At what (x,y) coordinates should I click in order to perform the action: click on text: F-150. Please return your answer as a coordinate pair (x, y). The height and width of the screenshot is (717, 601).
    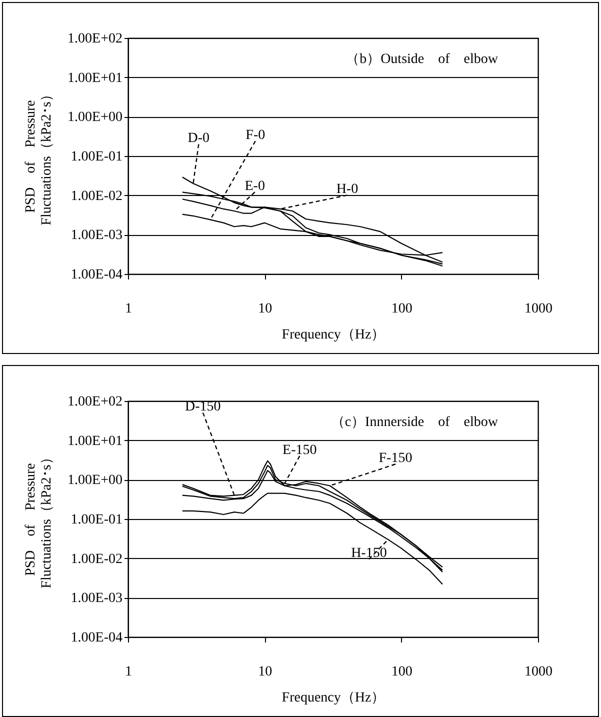
    Looking at the image, I should click on (395, 458).